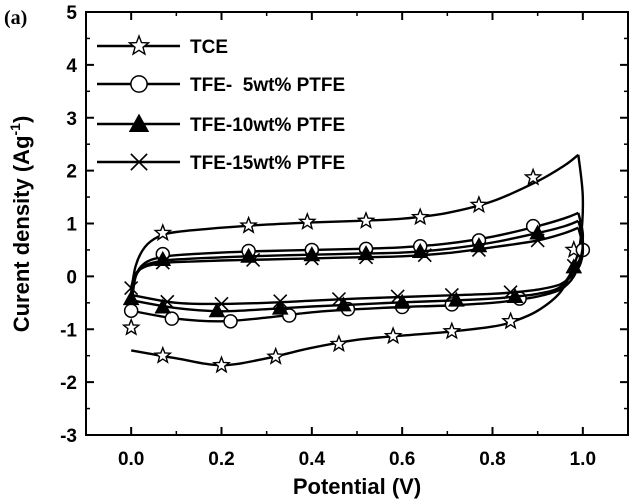 This screenshot has width=642, height=502. I want to click on y-tick-label: 5, so click(71, 13).